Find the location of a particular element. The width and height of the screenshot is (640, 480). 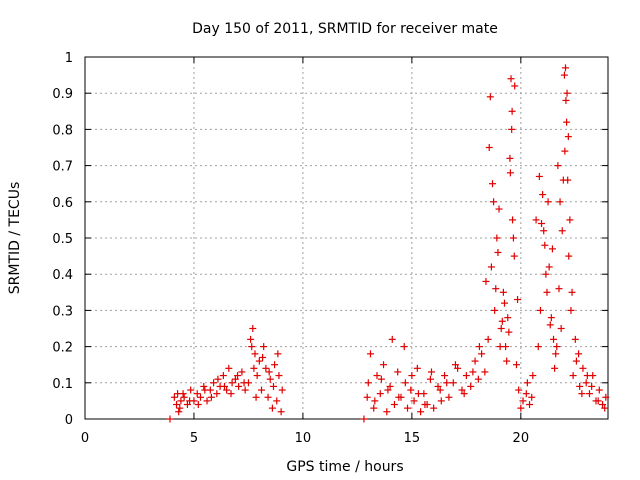

y-tick-label: 0.5 is located at coordinates (62, 239).